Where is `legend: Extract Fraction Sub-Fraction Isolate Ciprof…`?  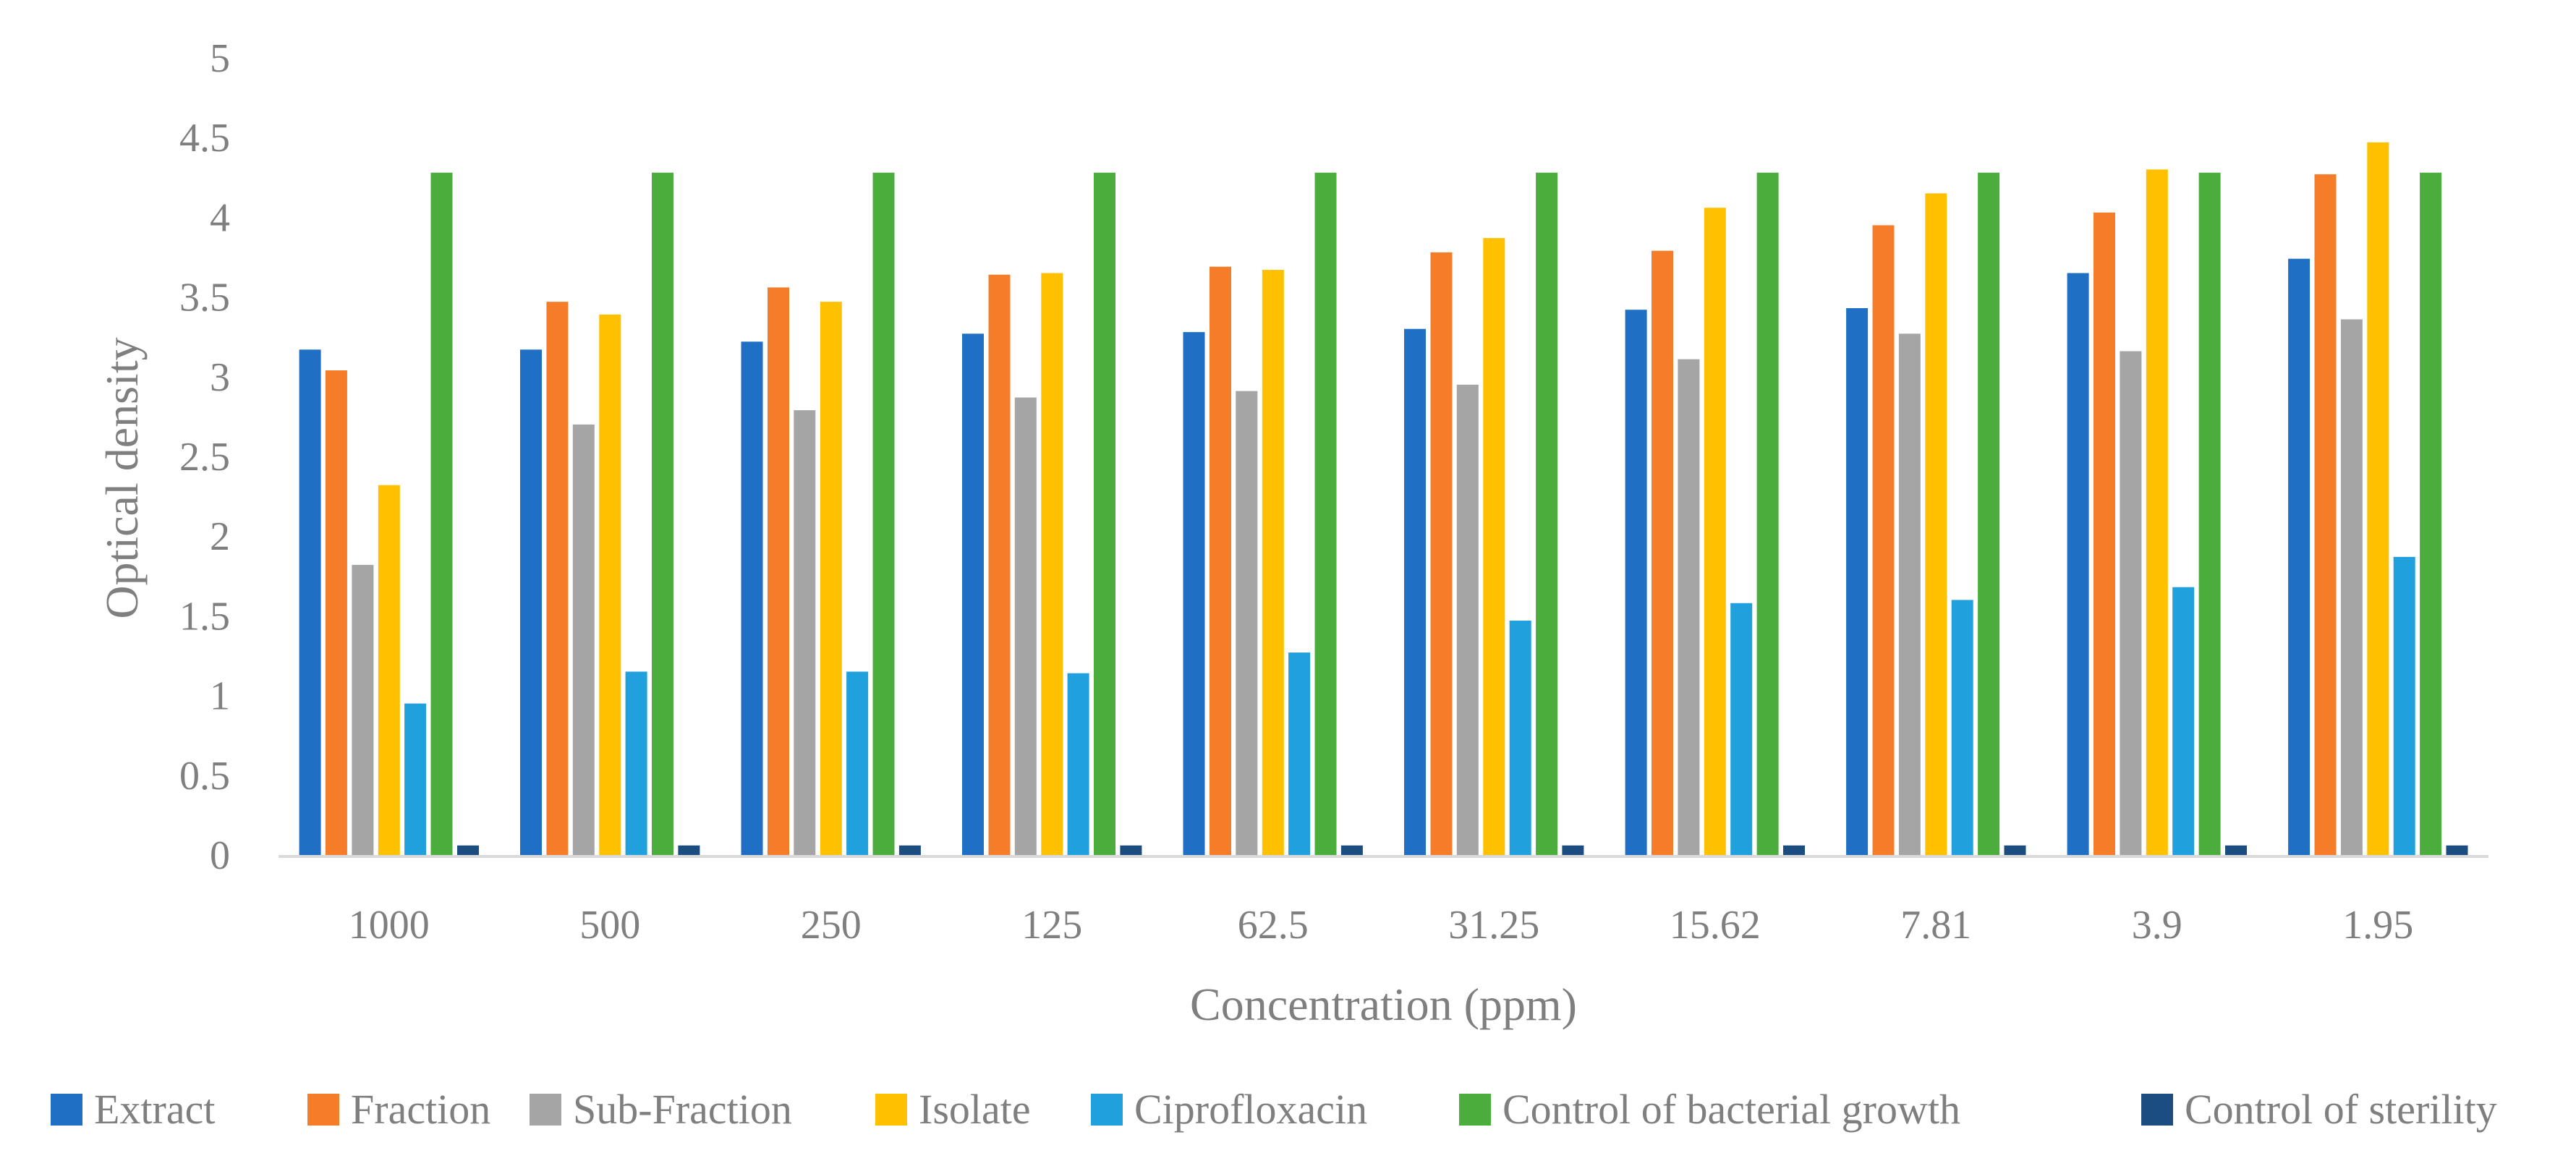 legend: Extract Fraction Sub-Fraction Isolate Ciprof… is located at coordinates (1274, 1109).